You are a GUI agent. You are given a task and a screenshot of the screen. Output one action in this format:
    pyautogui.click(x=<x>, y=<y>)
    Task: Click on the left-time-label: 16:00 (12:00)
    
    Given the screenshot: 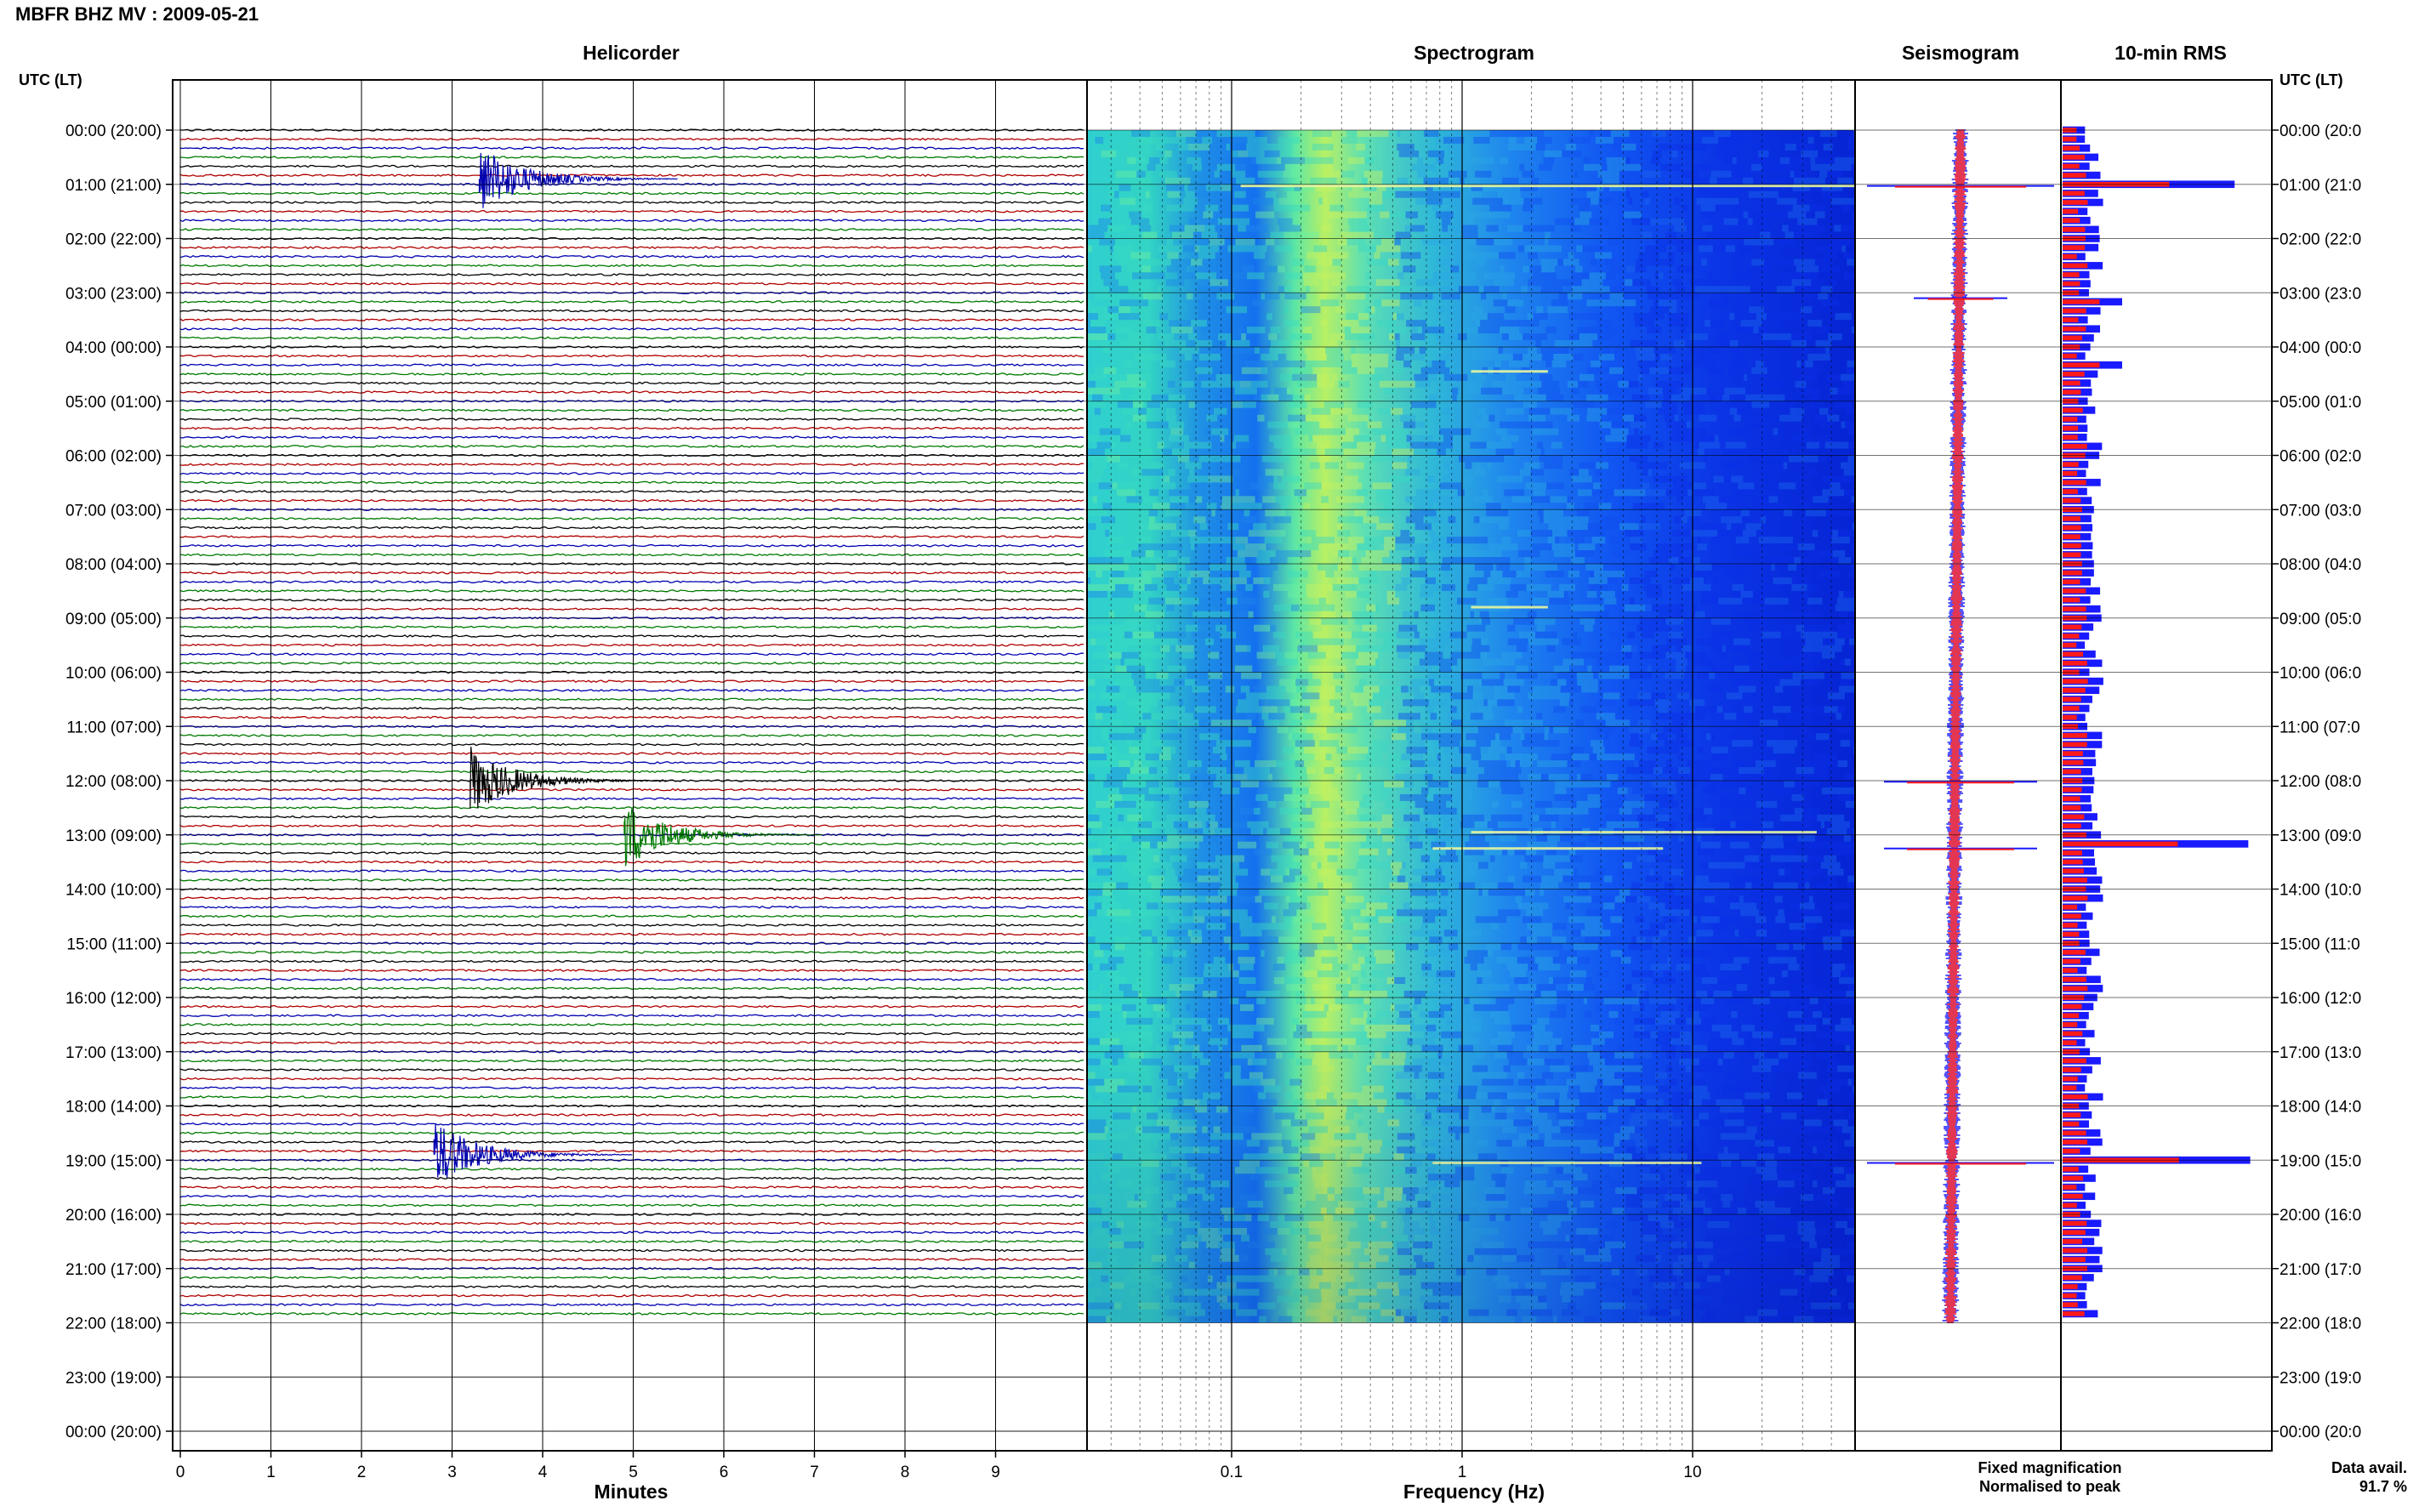 What is the action you would take?
    pyautogui.click(x=113, y=999)
    